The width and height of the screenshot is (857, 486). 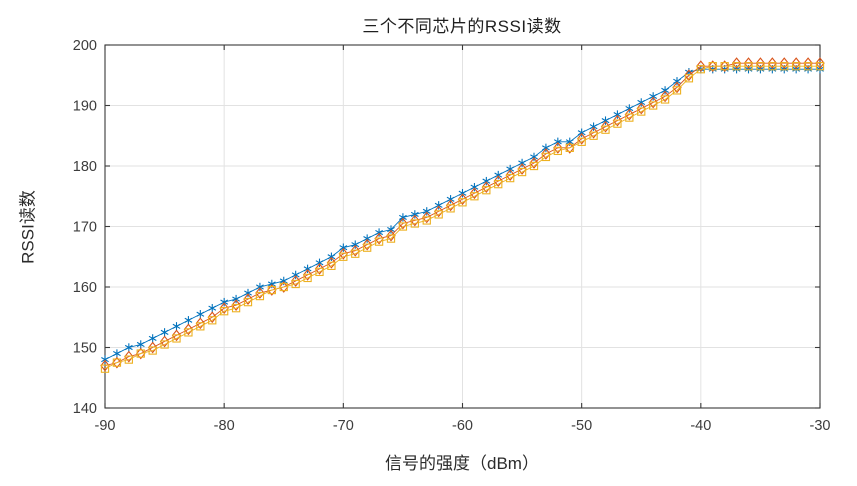 I want to click on y-axis-label: RSSI读数, so click(x=28, y=227).